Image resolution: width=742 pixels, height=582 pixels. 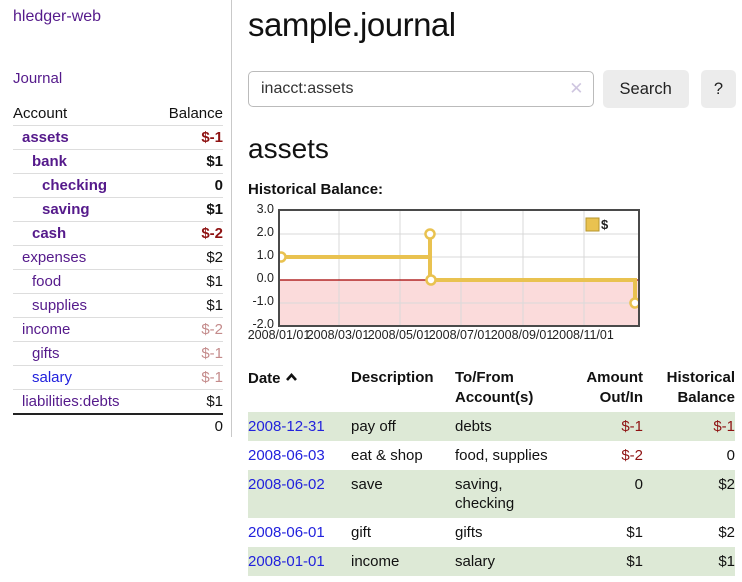 I want to click on register-row: 2008-01-01 income salary $1 $1, so click(x=491, y=561).